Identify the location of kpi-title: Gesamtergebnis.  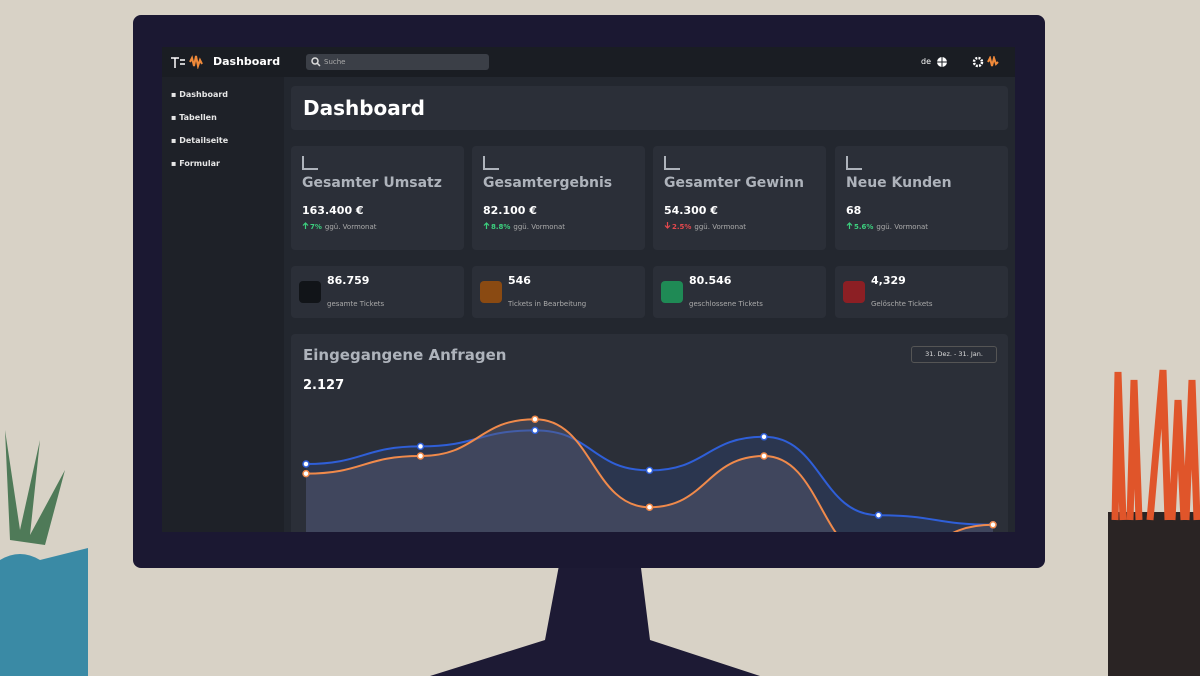
(548, 183).